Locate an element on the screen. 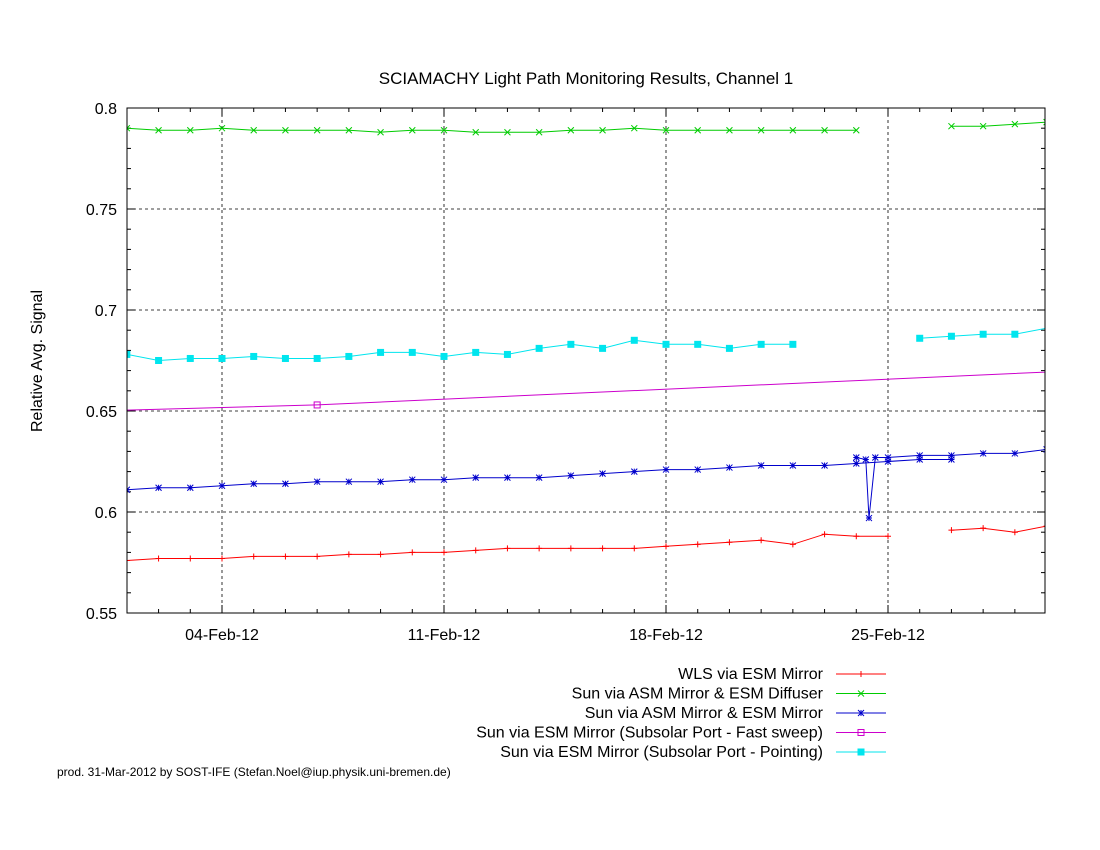  y-axis-label: Relative Avg. Signal is located at coordinates (37, 361).